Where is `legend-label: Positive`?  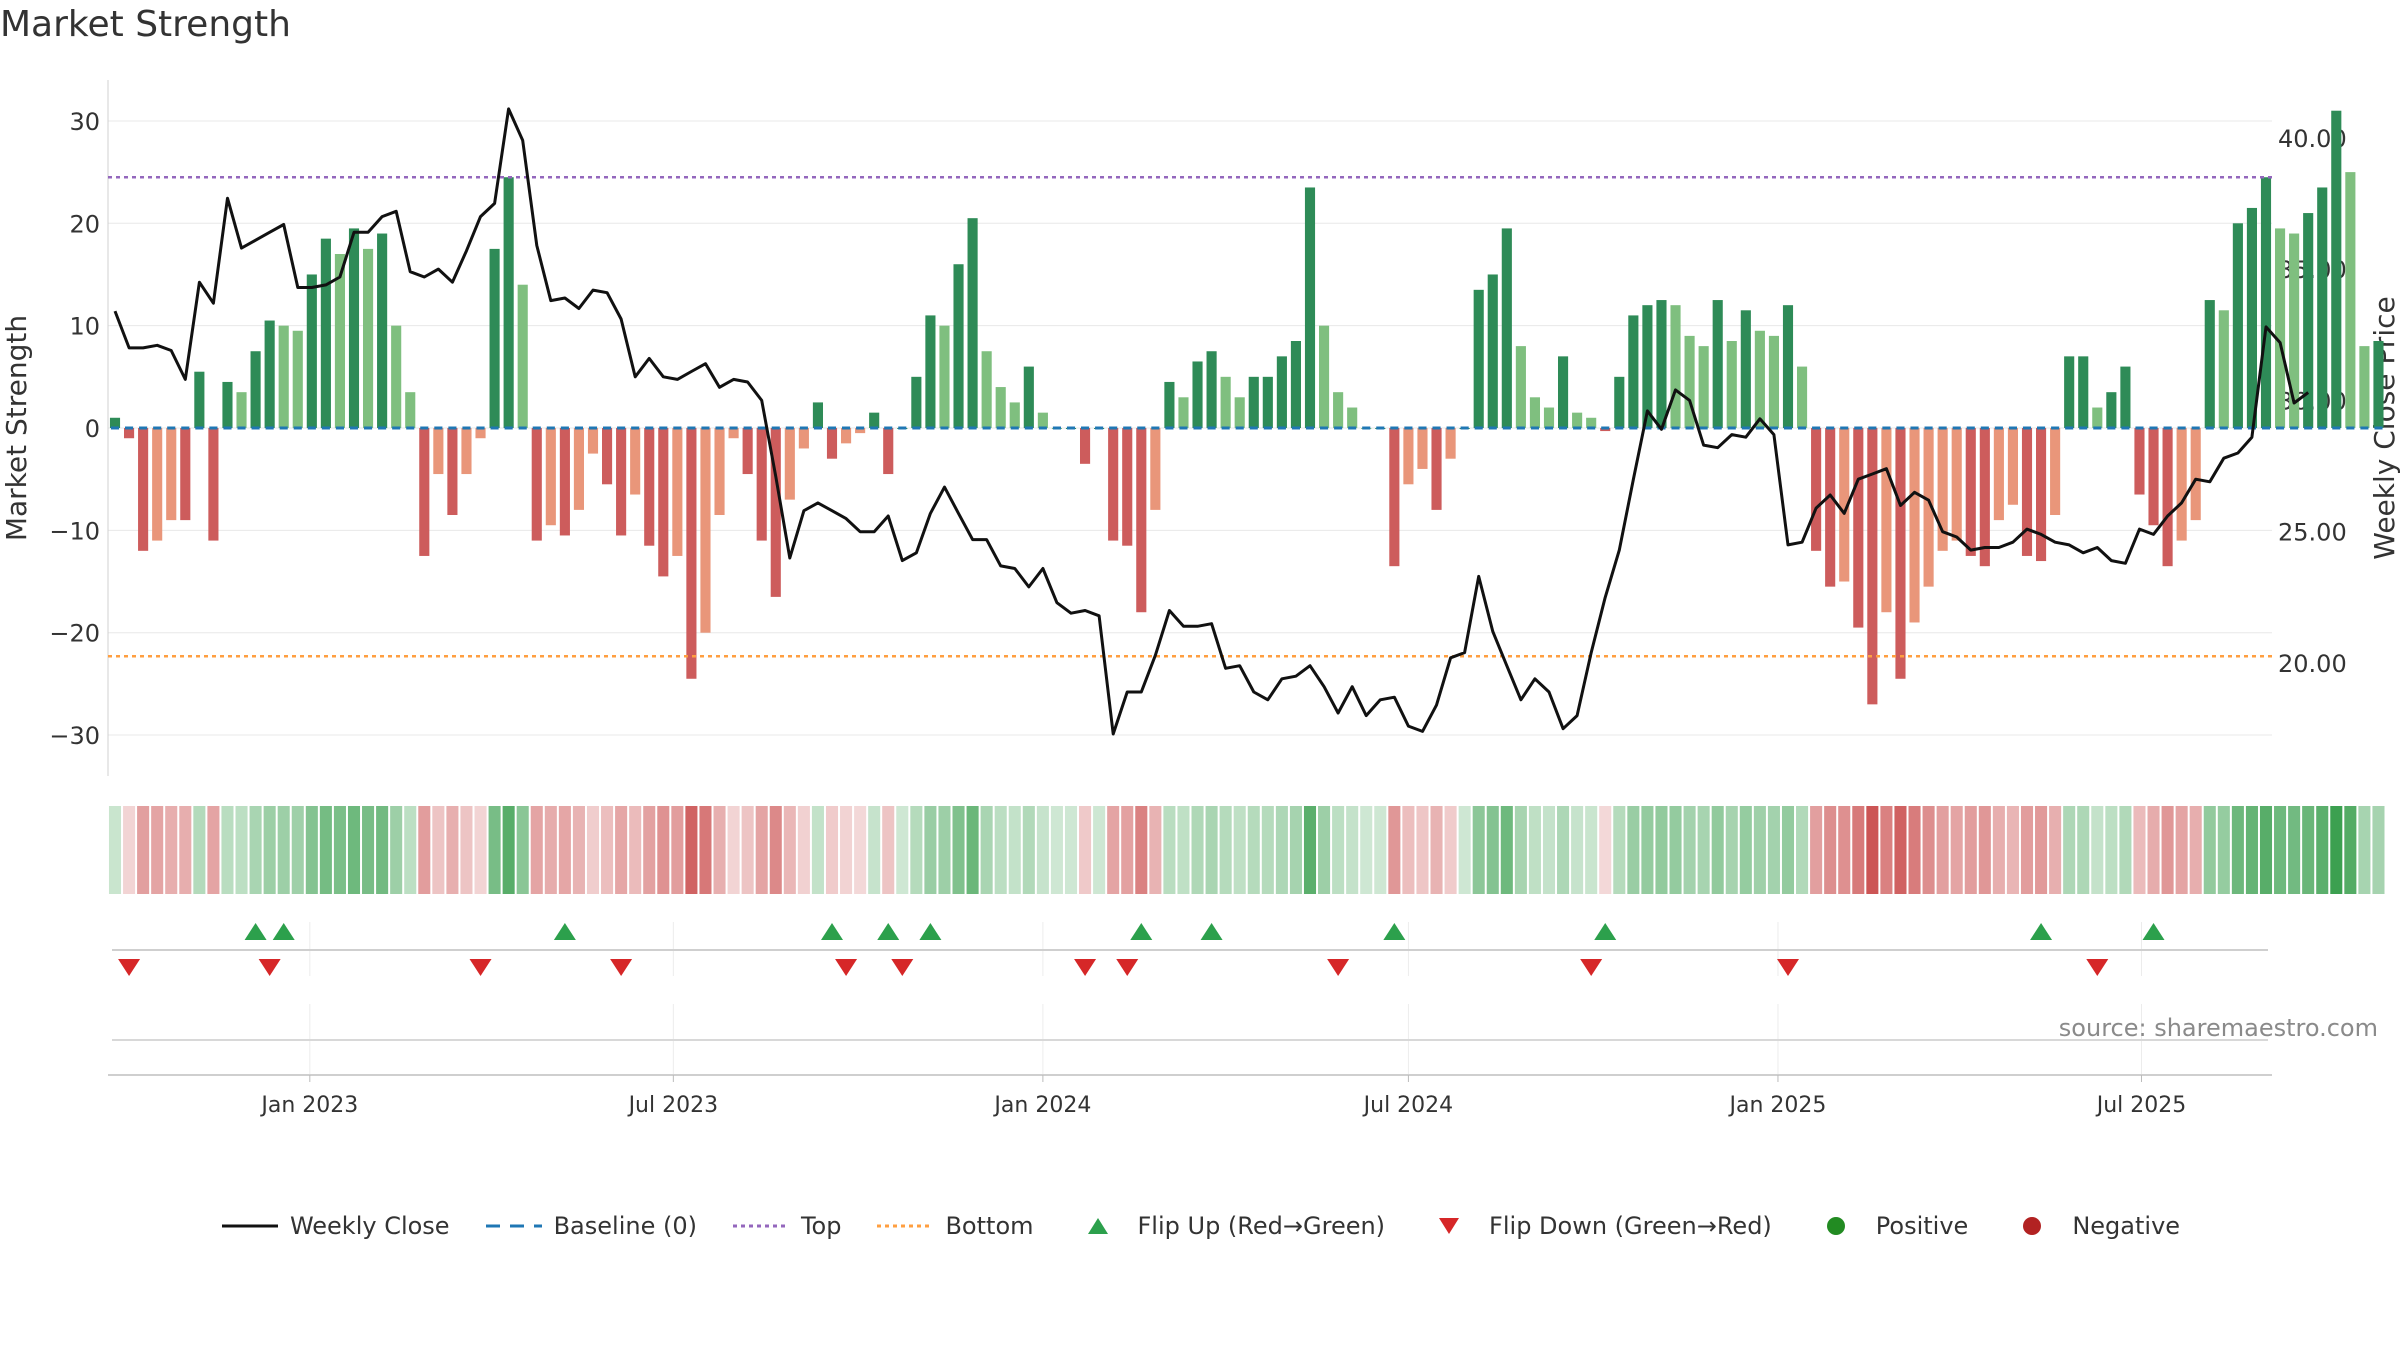
legend-label: Positive is located at coordinates (1922, 1226).